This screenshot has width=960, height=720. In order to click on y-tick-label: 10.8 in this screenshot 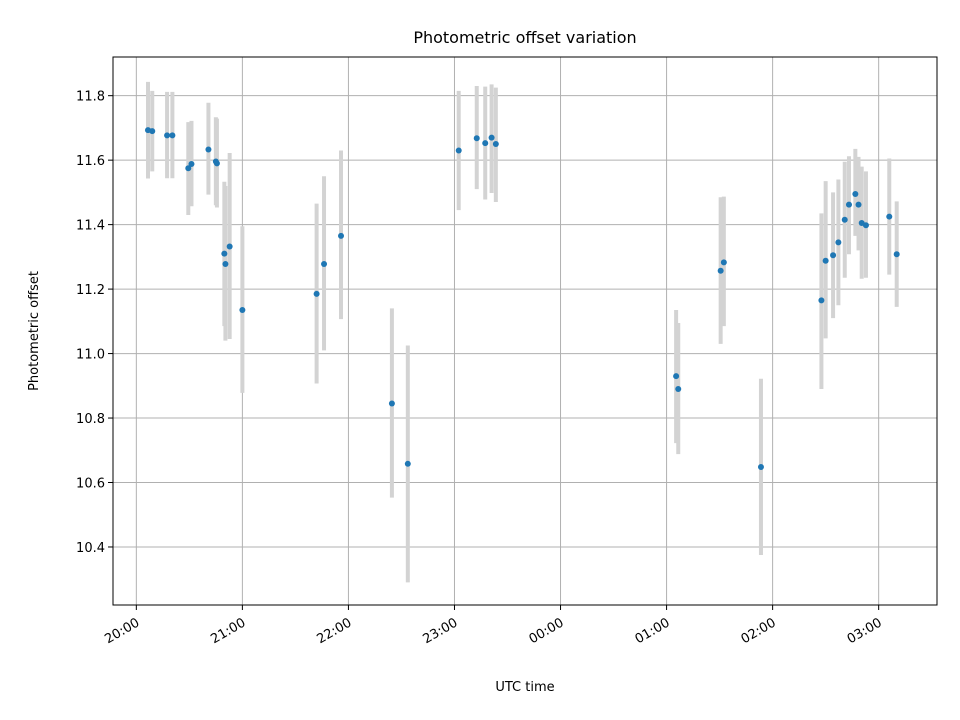, I will do `click(90, 419)`.